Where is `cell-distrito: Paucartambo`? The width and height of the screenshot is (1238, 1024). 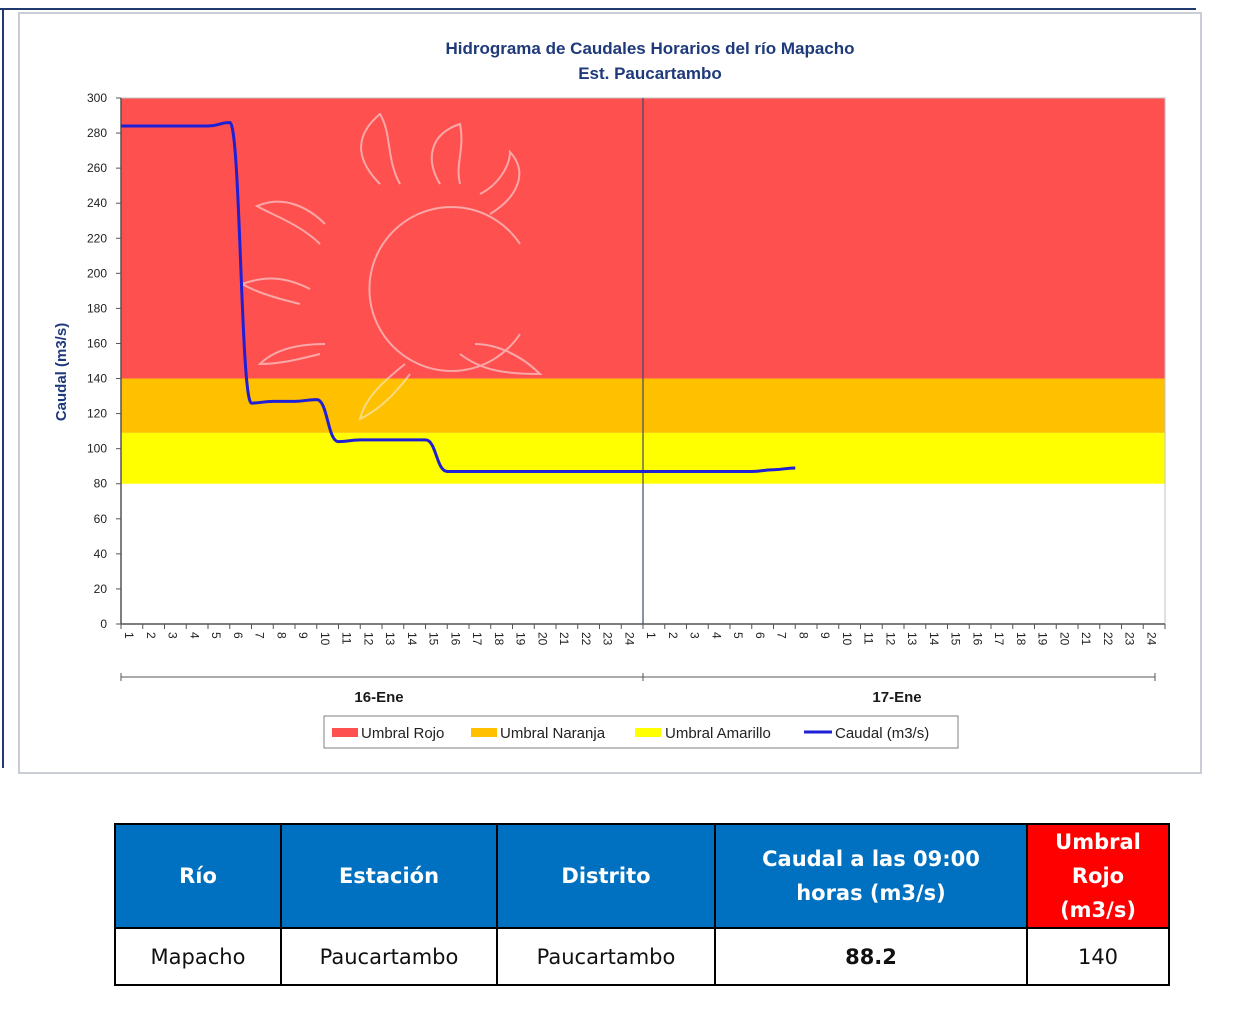
cell-distrito: Paucartambo is located at coordinates (606, 956).